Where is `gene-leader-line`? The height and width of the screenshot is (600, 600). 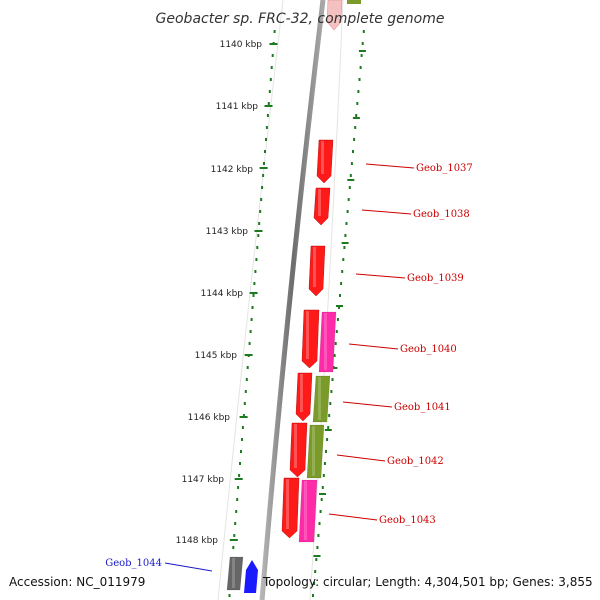
gene-leader-line is located at coordinates (353, 517).